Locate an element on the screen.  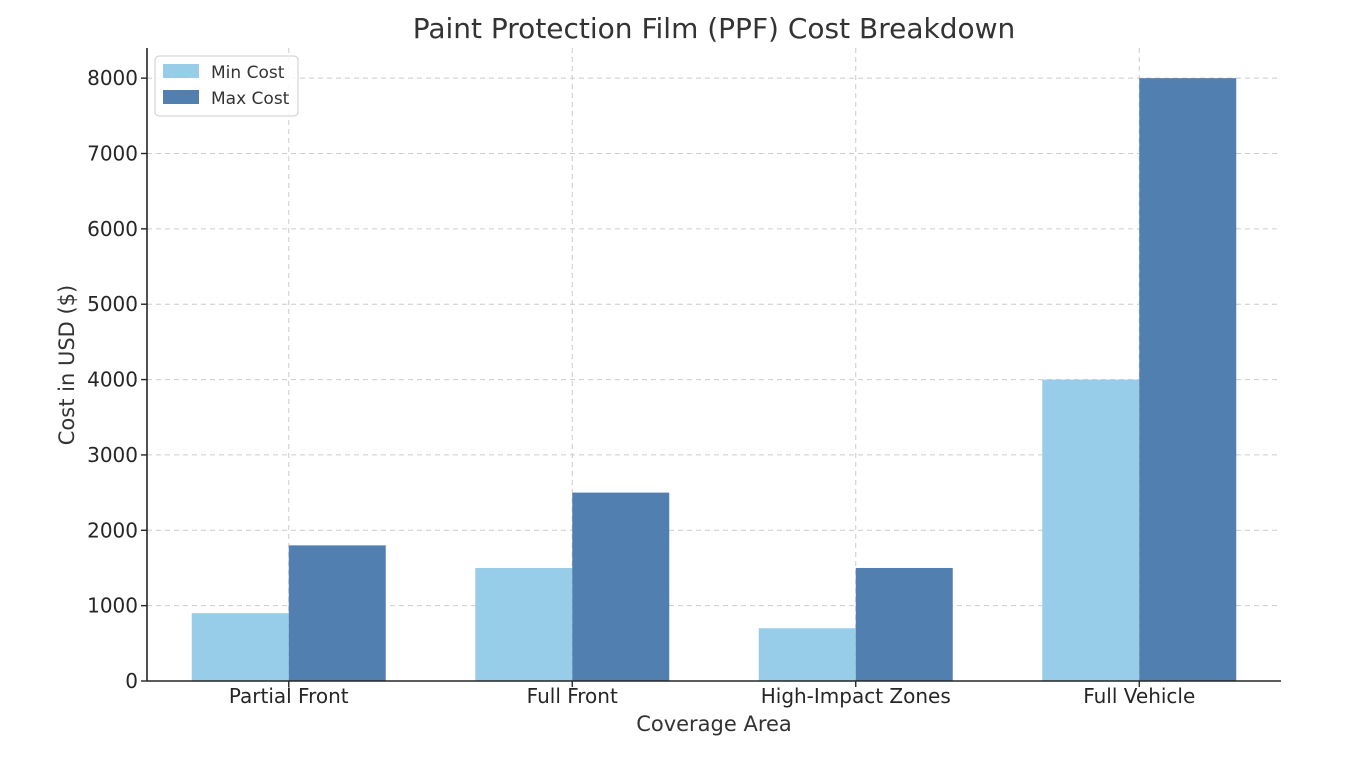
y-axis-label: Cost in USD ($) is located at coordinates (67, 365).